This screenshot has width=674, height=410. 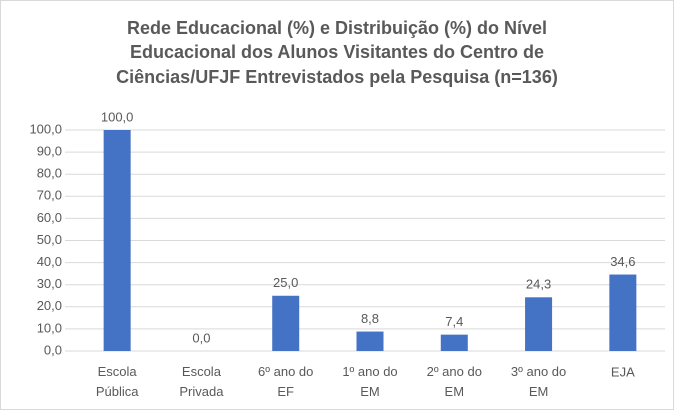 I want to click on x-tick-label: 6º ano do EF, so click(x=285, y=381).